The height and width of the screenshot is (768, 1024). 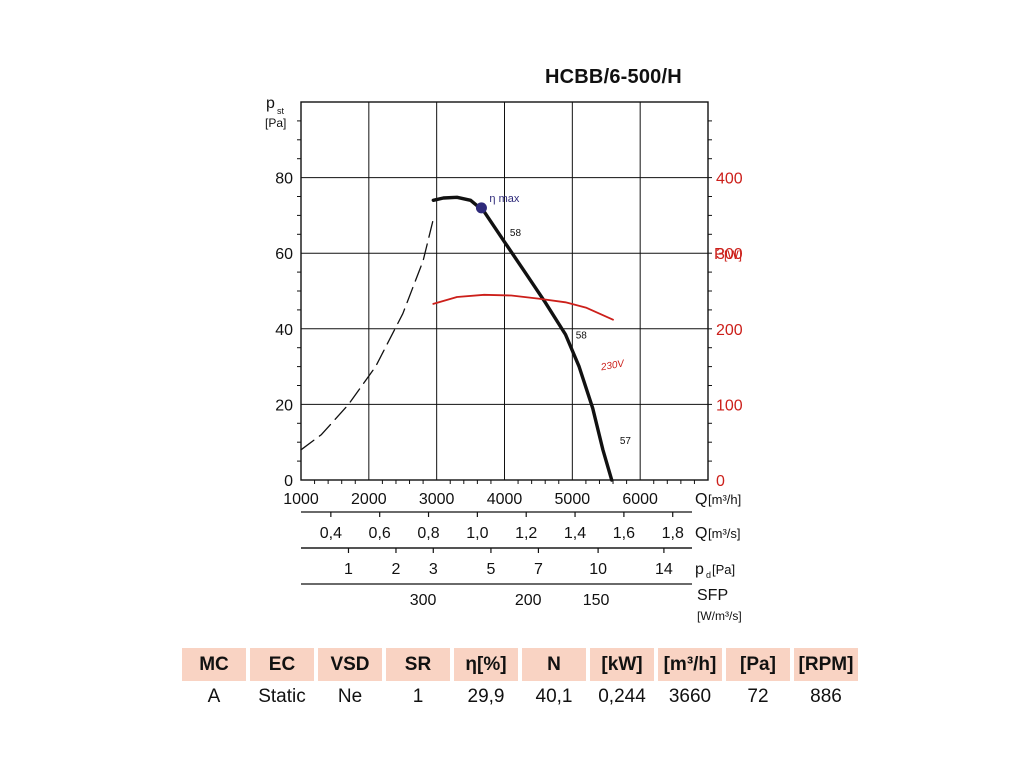 What do you see at coordinates (723, 569) in the screenshot?
I see `aux-scale-unit: [Pa]` at bounding box center [723, 569].